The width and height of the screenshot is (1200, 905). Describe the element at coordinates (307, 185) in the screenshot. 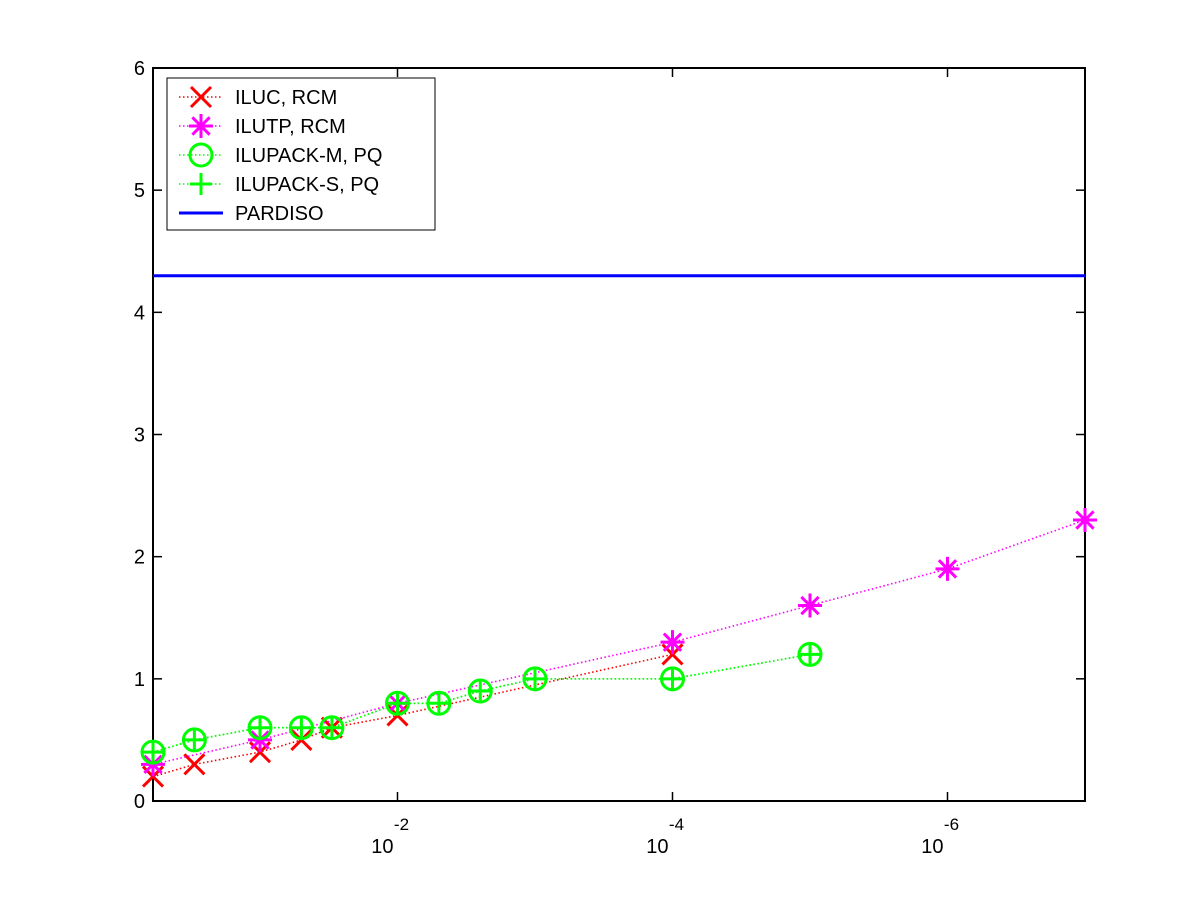

I see `legend-label: ILUPACK-S, PQ` at that location.